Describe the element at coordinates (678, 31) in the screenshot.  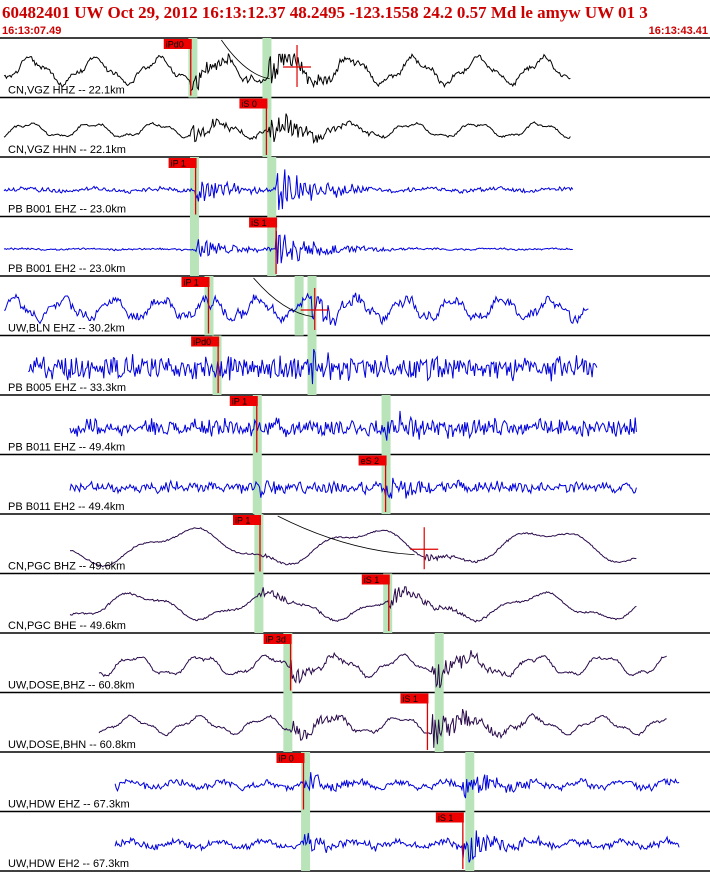
I see `end-time-label: 16:13:43.41` at that location.